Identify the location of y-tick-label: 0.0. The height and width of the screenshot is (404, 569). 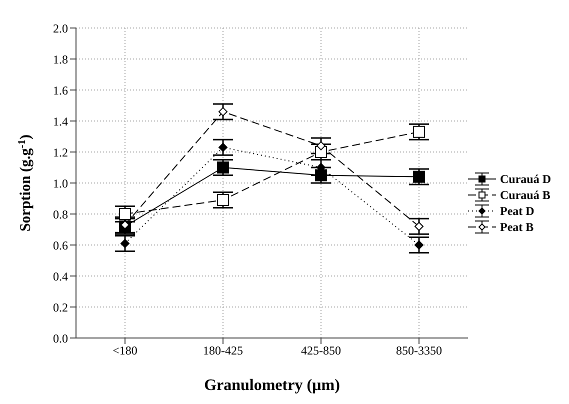
(60, 338).